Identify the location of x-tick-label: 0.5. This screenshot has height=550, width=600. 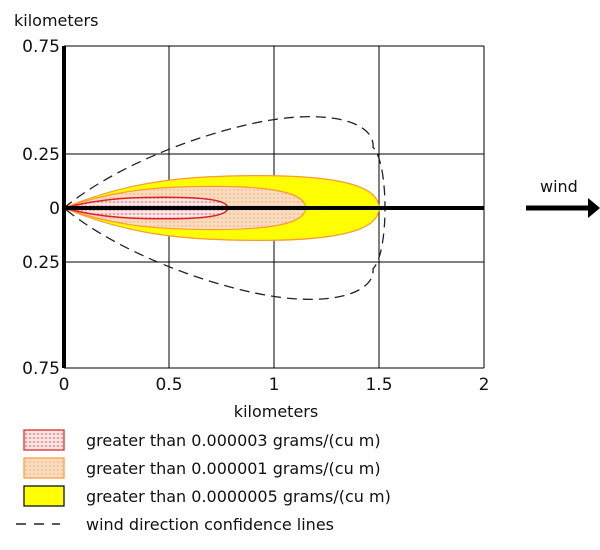
(168, 385).